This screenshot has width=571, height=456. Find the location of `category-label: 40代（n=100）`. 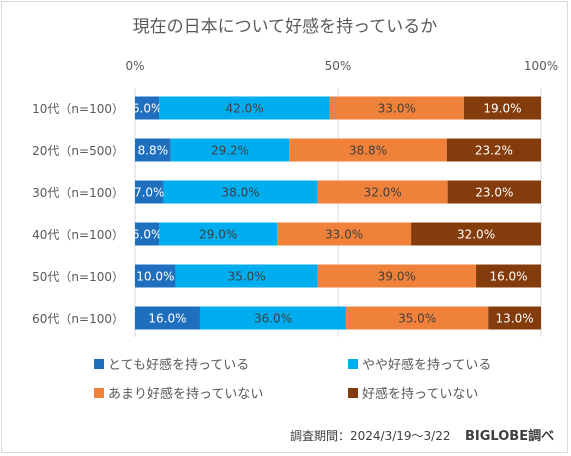

category-label: 40代（n=100） is located at coordinates (78, 235).